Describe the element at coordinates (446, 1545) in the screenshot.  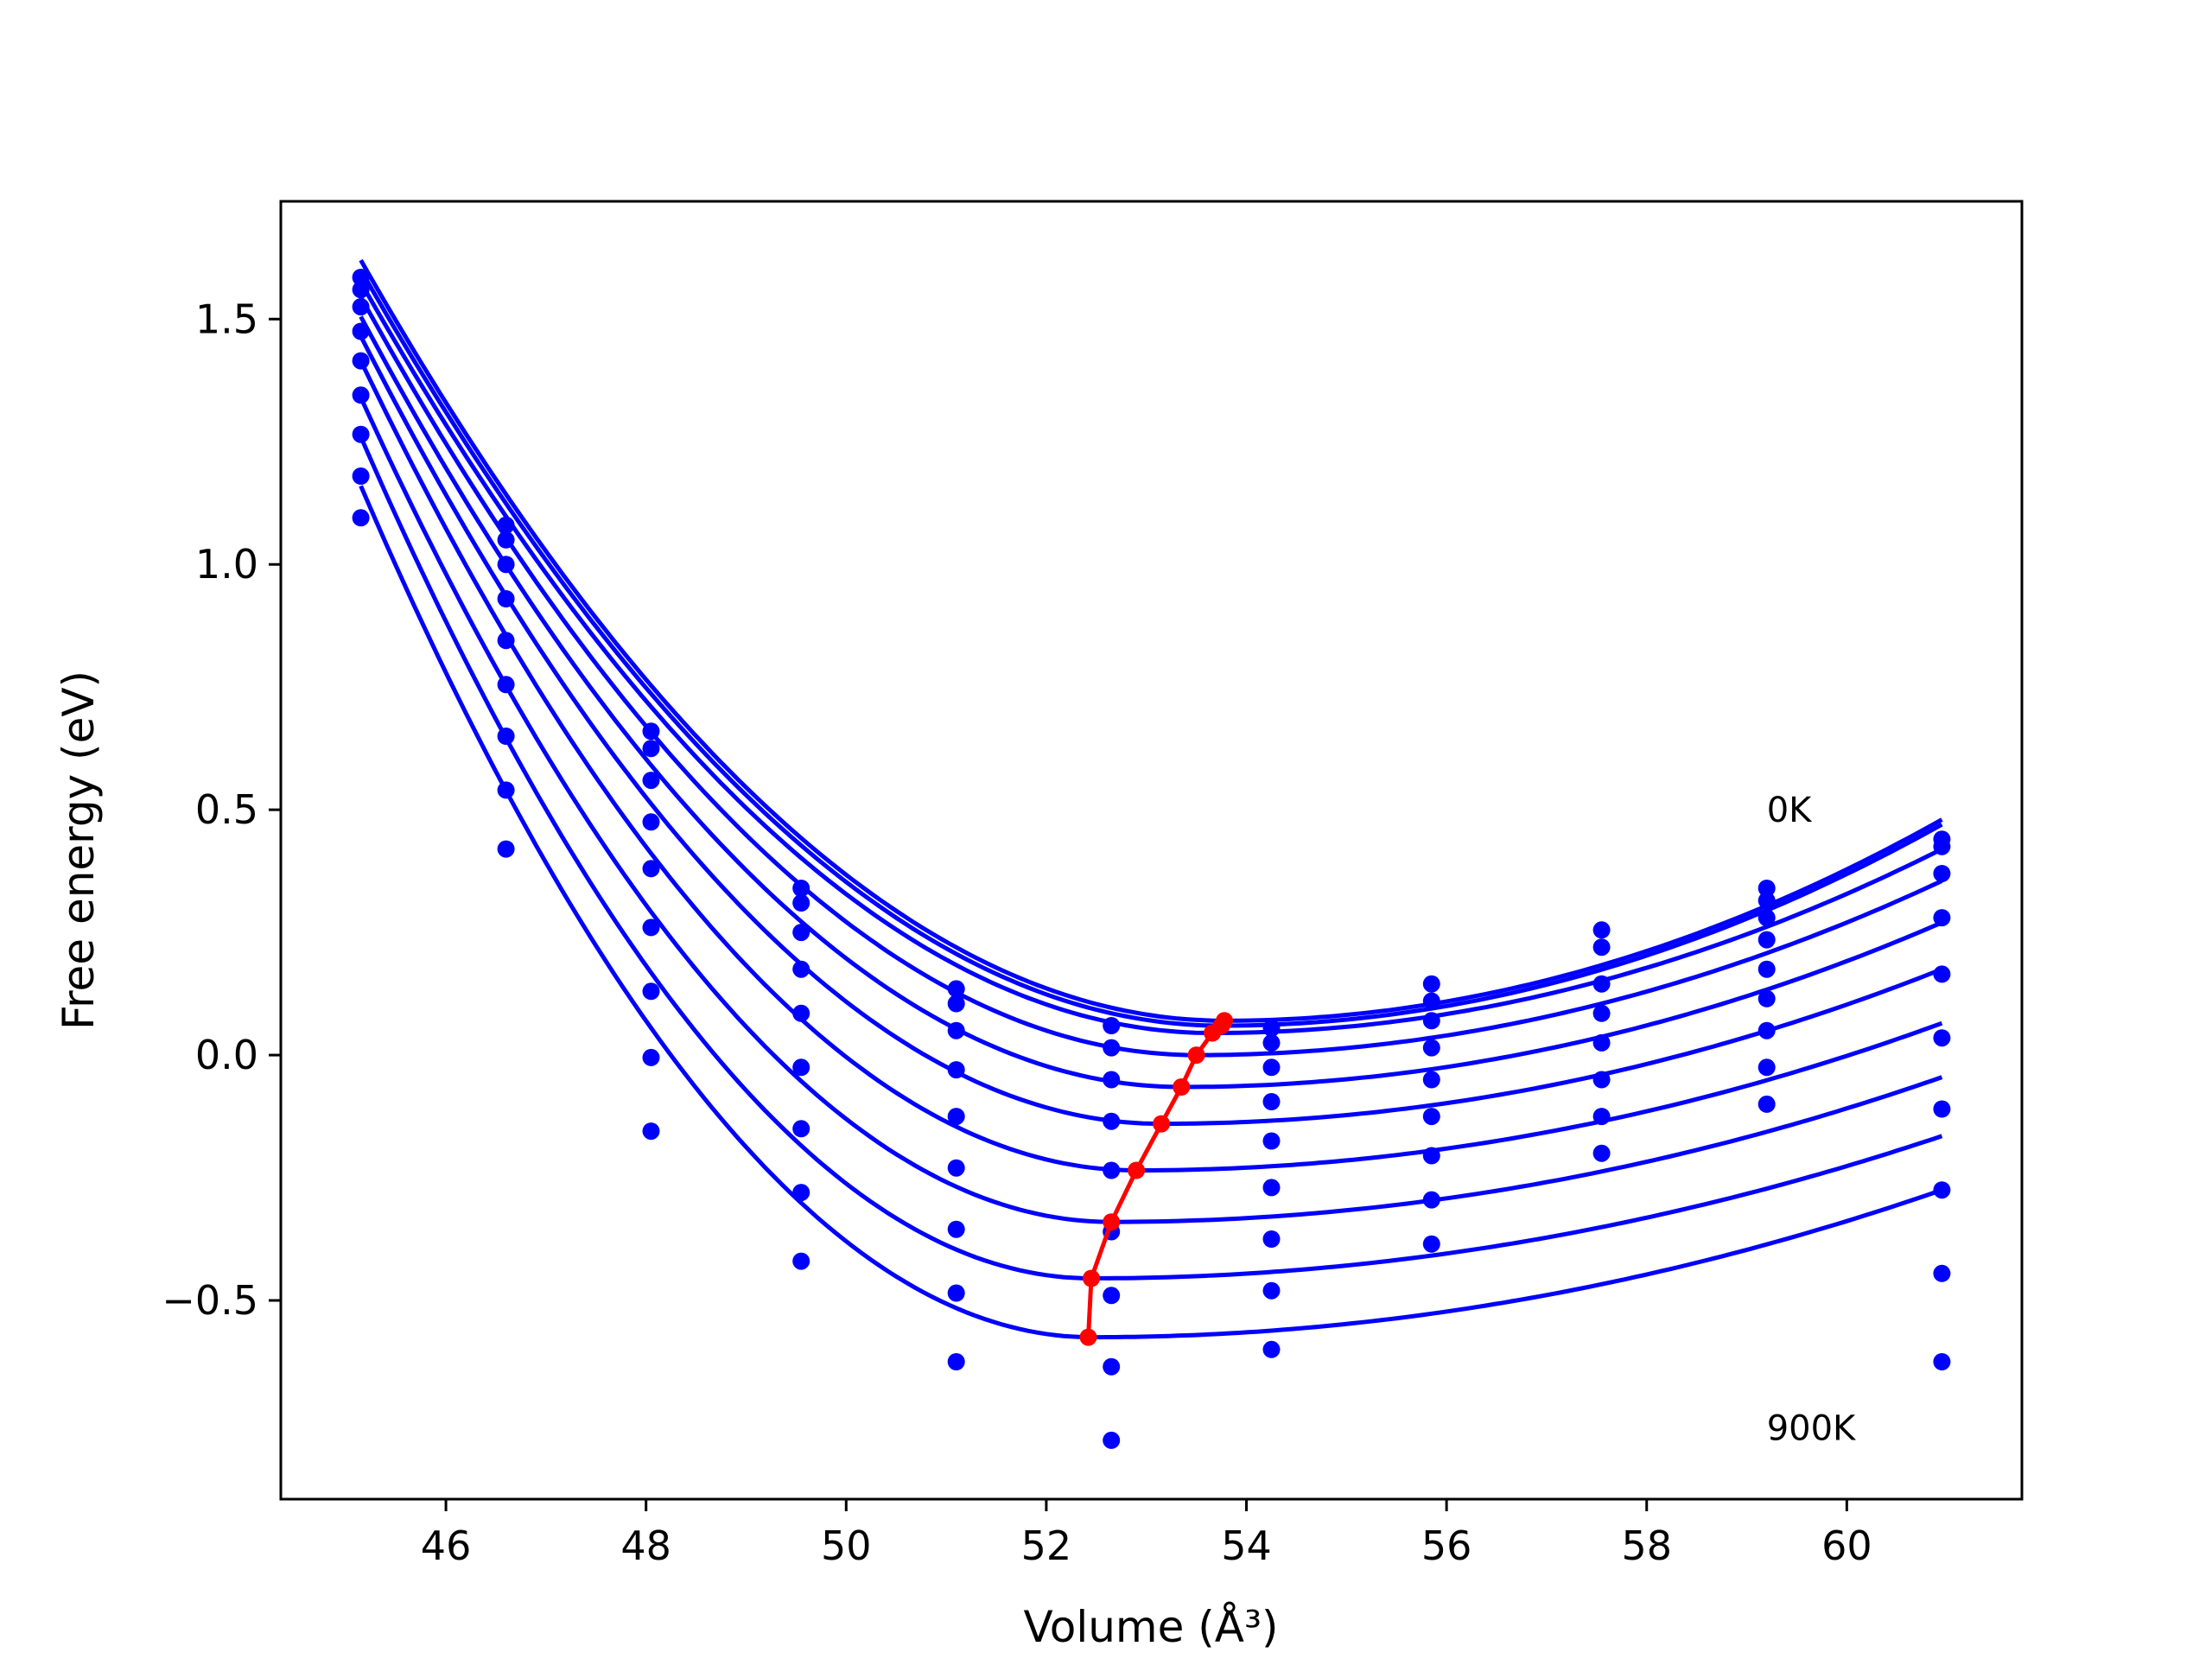
I see `x-tick-label: 46` at that location.